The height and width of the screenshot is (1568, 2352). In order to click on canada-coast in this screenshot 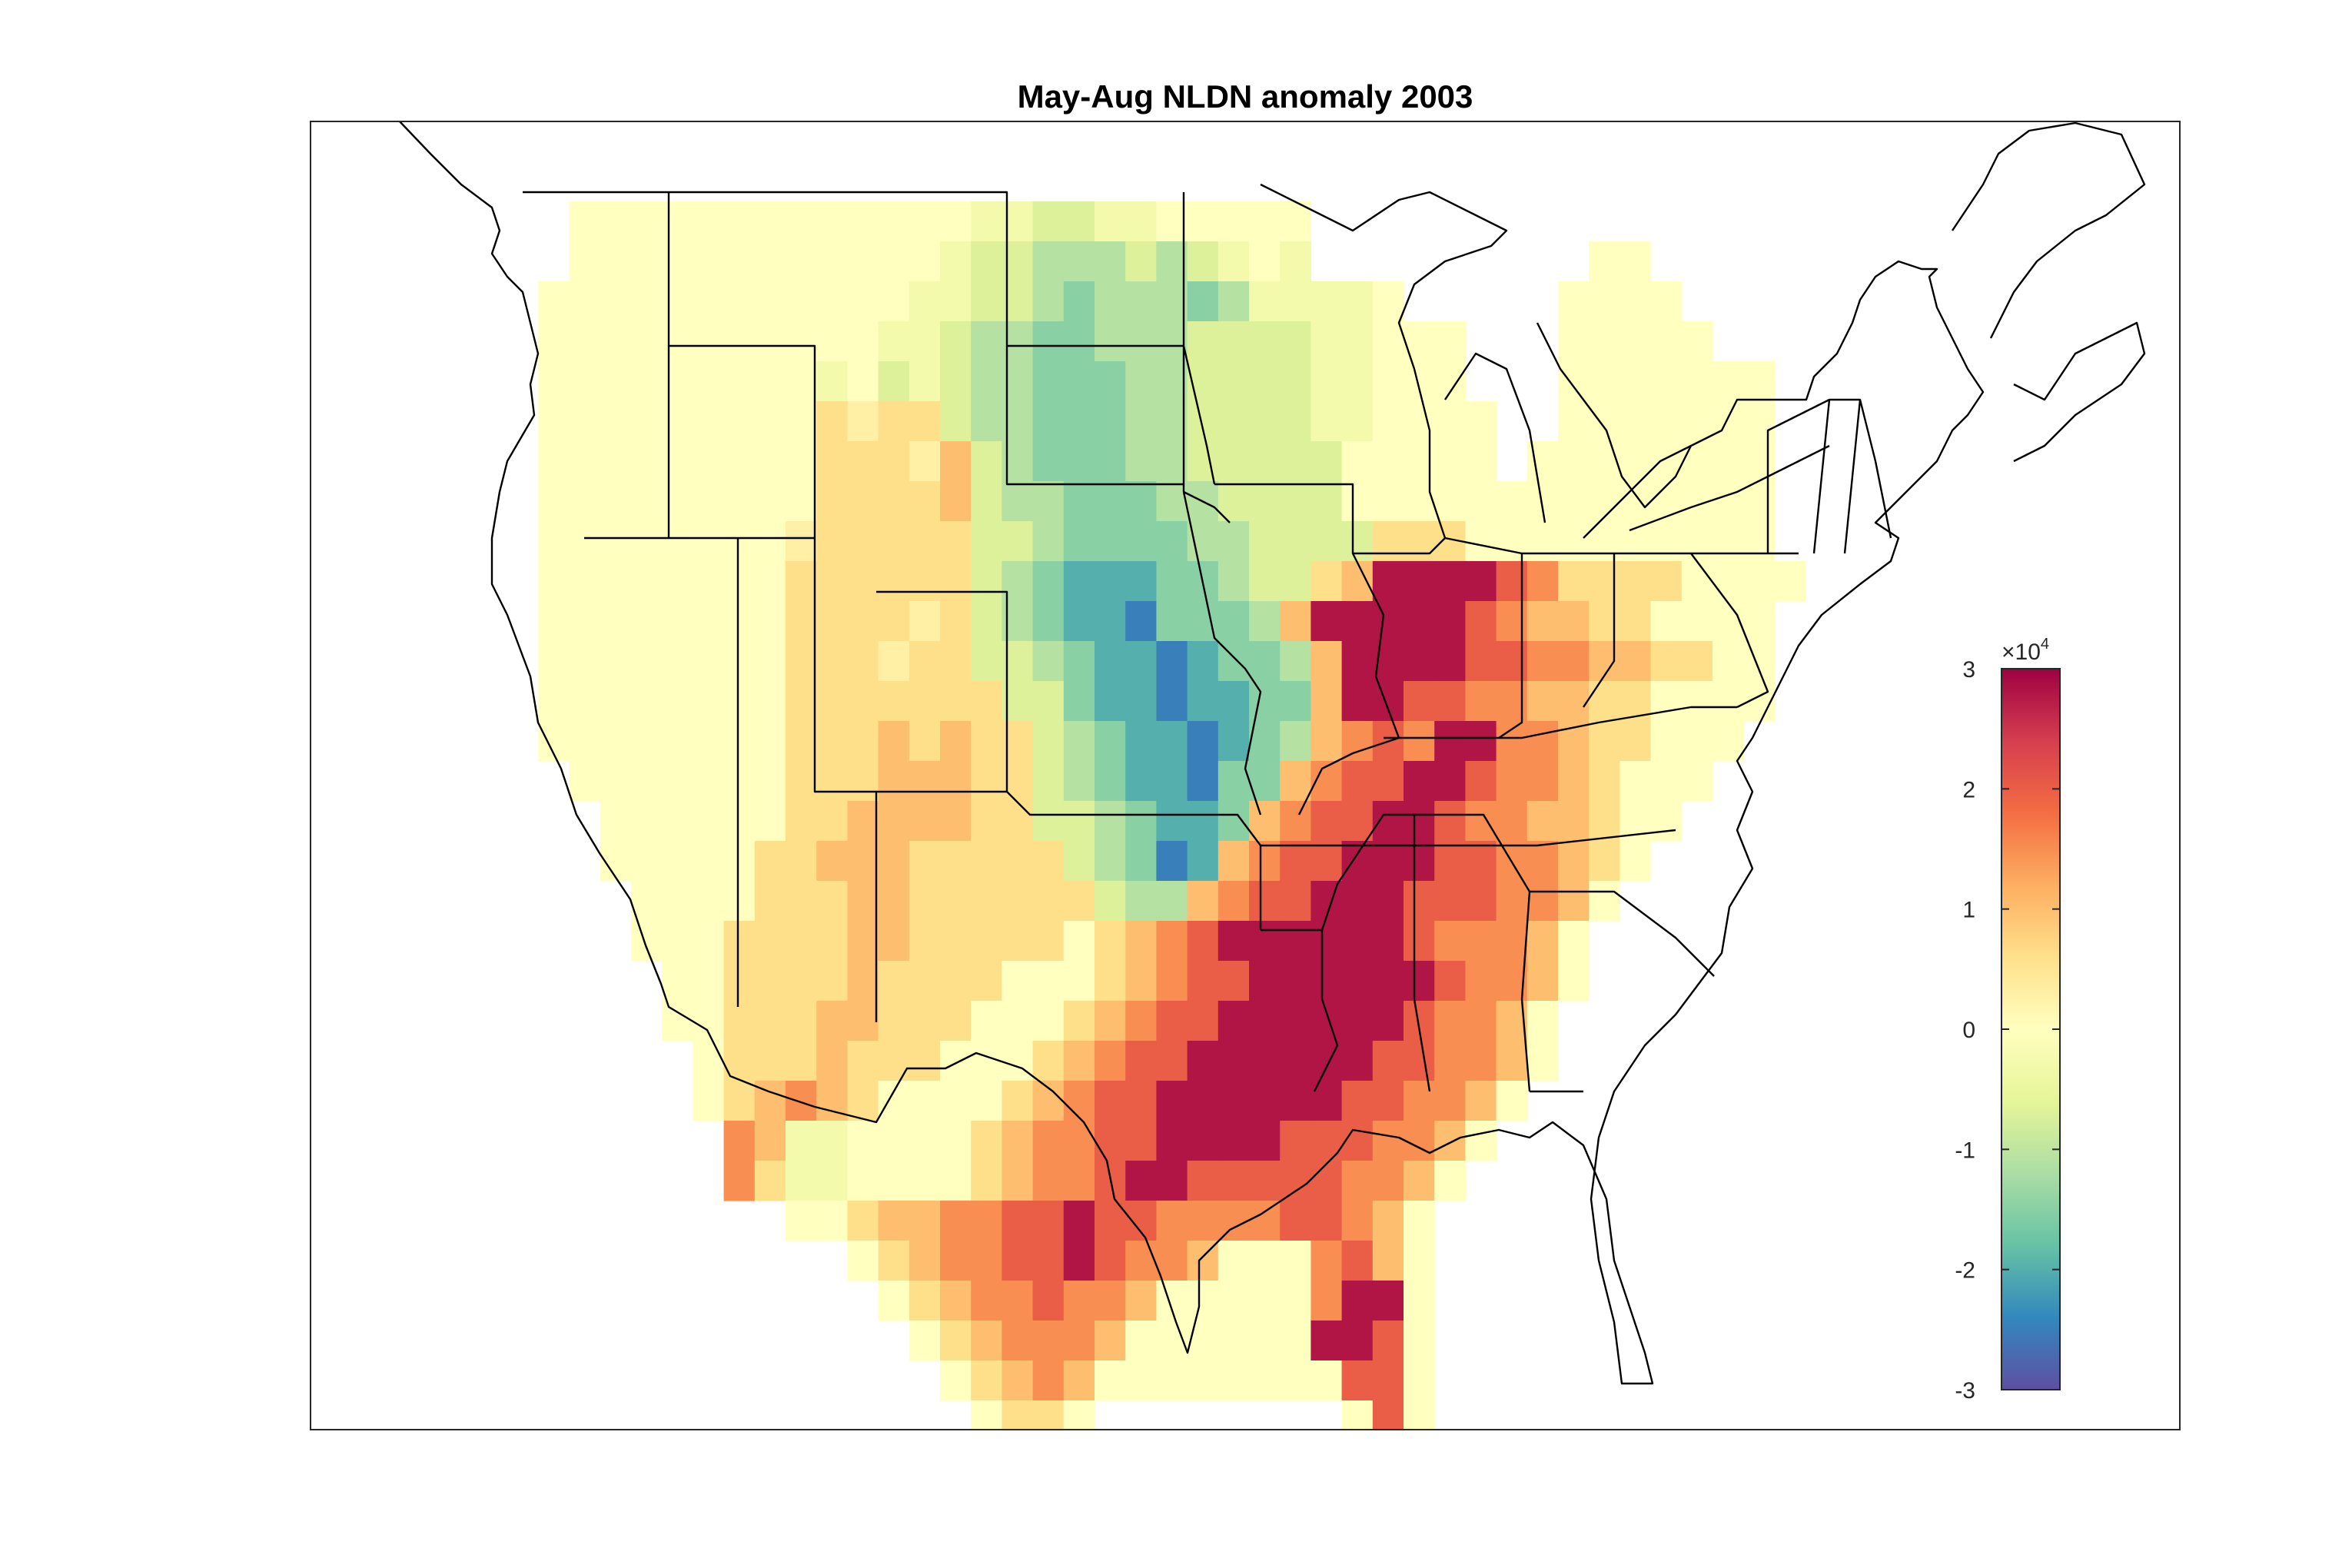, I will do `click(2049, 292)`.